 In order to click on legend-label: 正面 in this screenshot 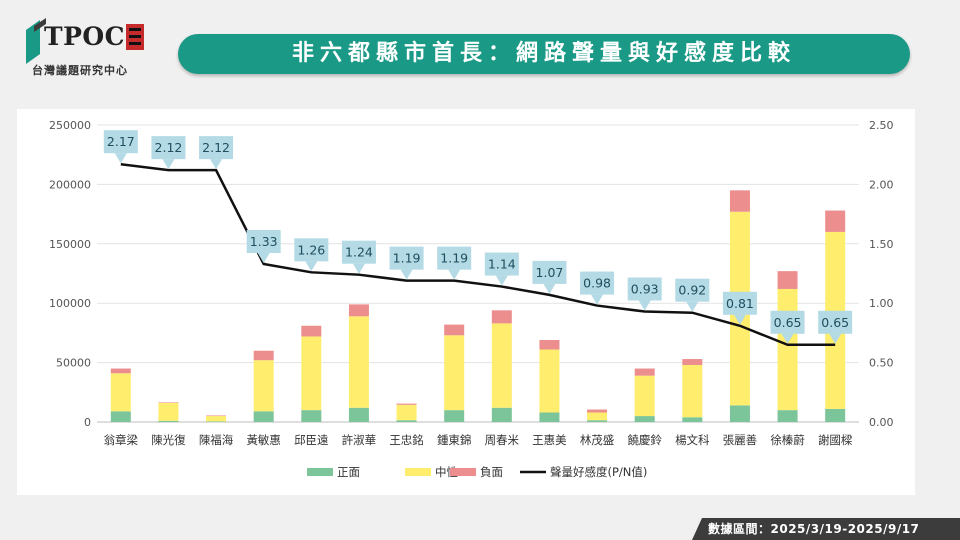, I will do `click(348, 472)`.